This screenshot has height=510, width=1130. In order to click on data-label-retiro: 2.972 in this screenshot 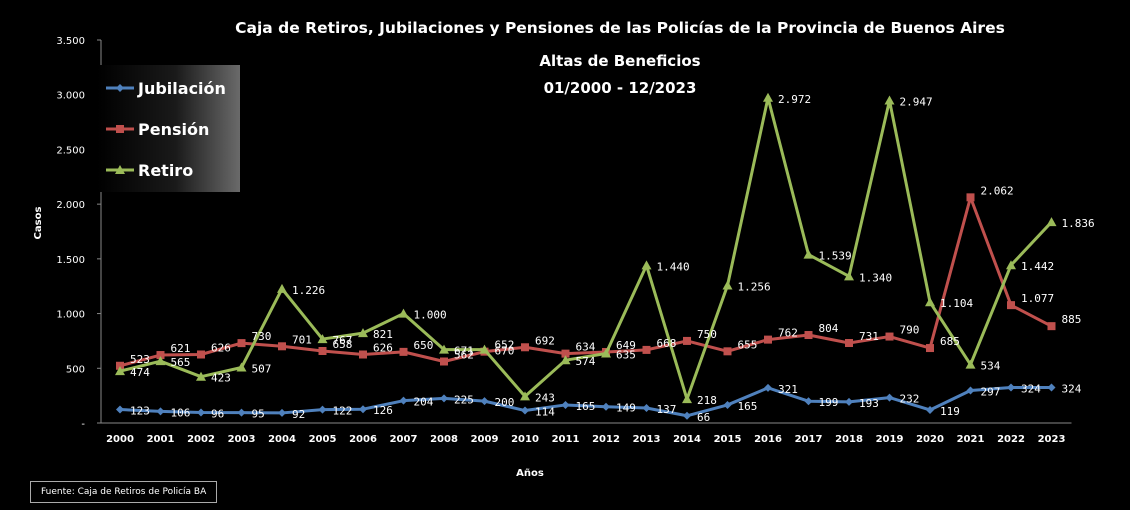, I will do `click(794, 99)`.